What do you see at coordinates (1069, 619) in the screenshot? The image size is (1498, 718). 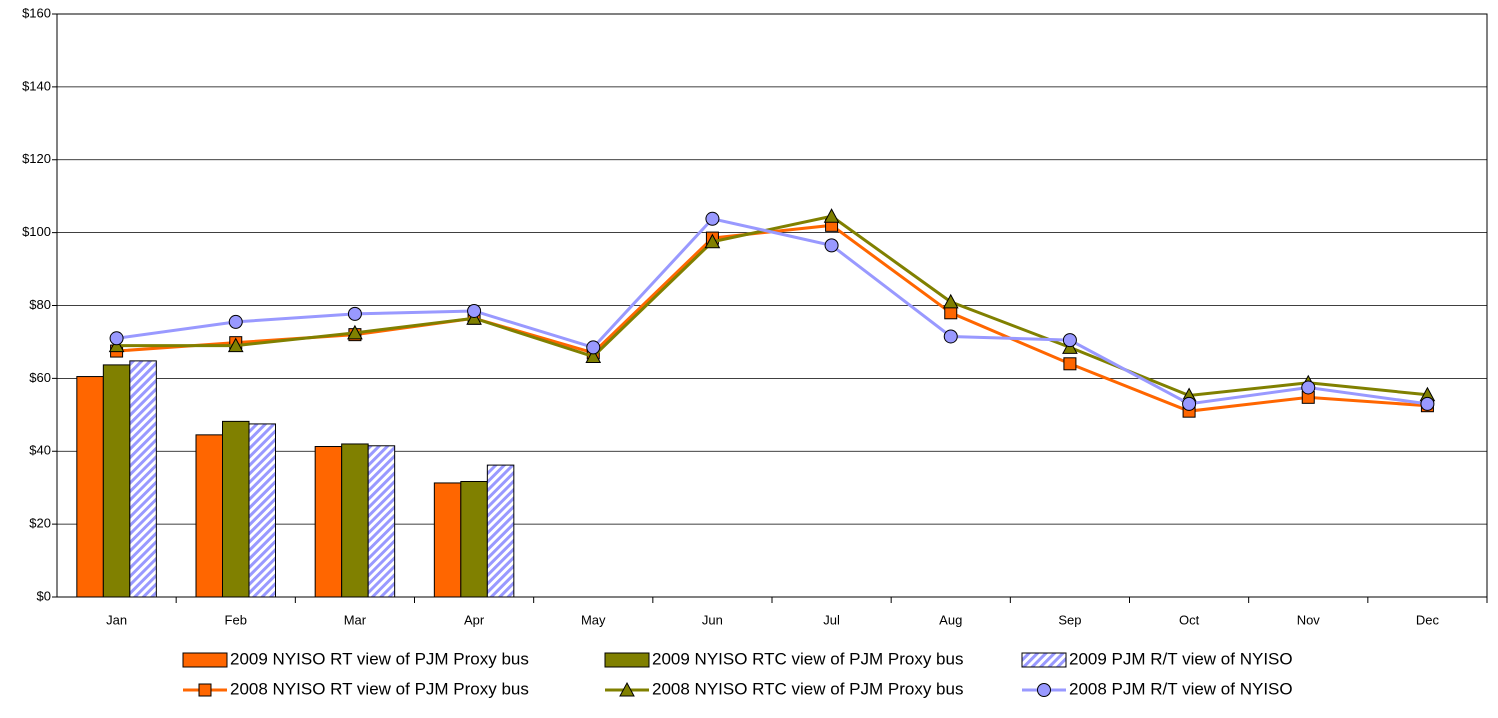 I see `x-tick-label: Sep` at bounding box center [1069, 619].